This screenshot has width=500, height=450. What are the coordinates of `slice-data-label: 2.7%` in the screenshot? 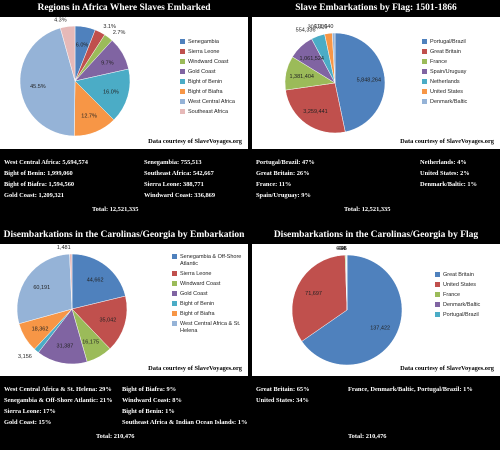 It's located at (119, 33).